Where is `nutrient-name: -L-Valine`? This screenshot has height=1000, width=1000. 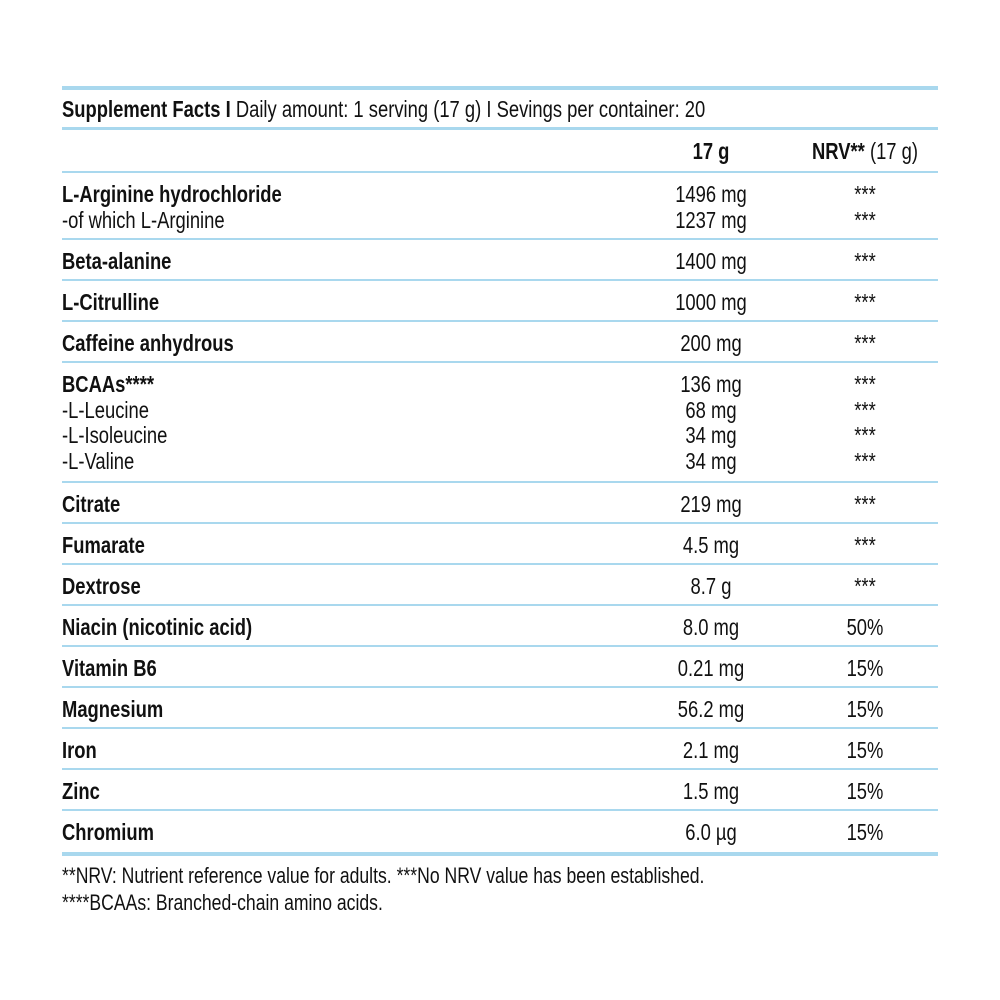 nutrient-name: -L-Valine is located at coordinates (98, 460).